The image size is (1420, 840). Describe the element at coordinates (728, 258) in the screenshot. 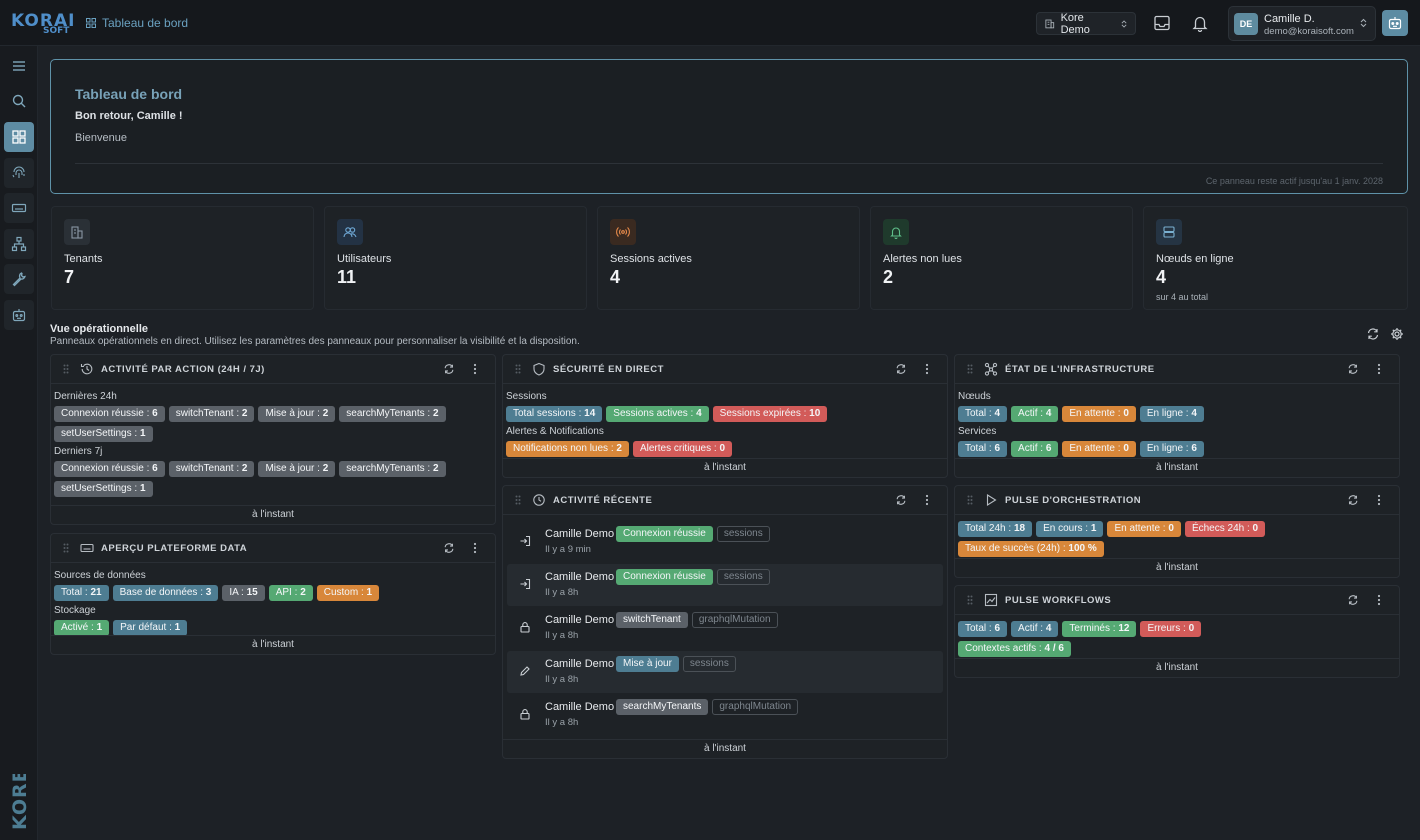

I see `kpi-card-sessions: Sessions actives 4` at that location.